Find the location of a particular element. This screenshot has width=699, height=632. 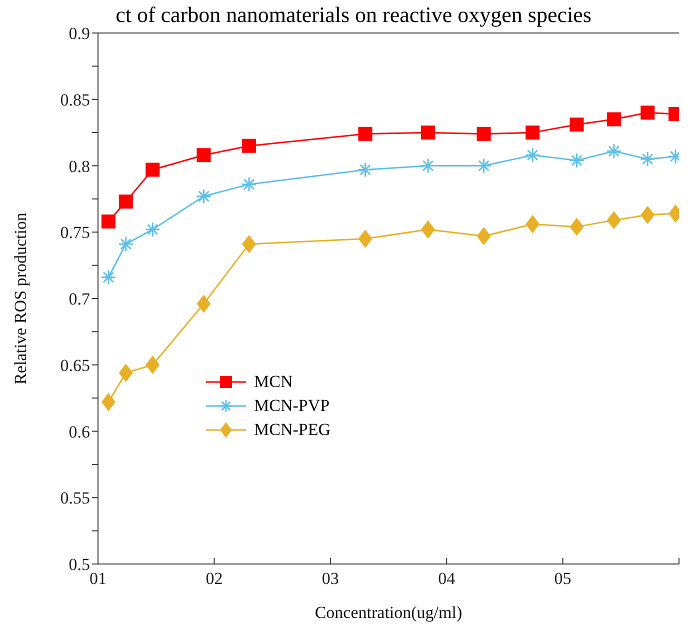

legend-label: MCN-PVP is located at coordinates (292, 406).